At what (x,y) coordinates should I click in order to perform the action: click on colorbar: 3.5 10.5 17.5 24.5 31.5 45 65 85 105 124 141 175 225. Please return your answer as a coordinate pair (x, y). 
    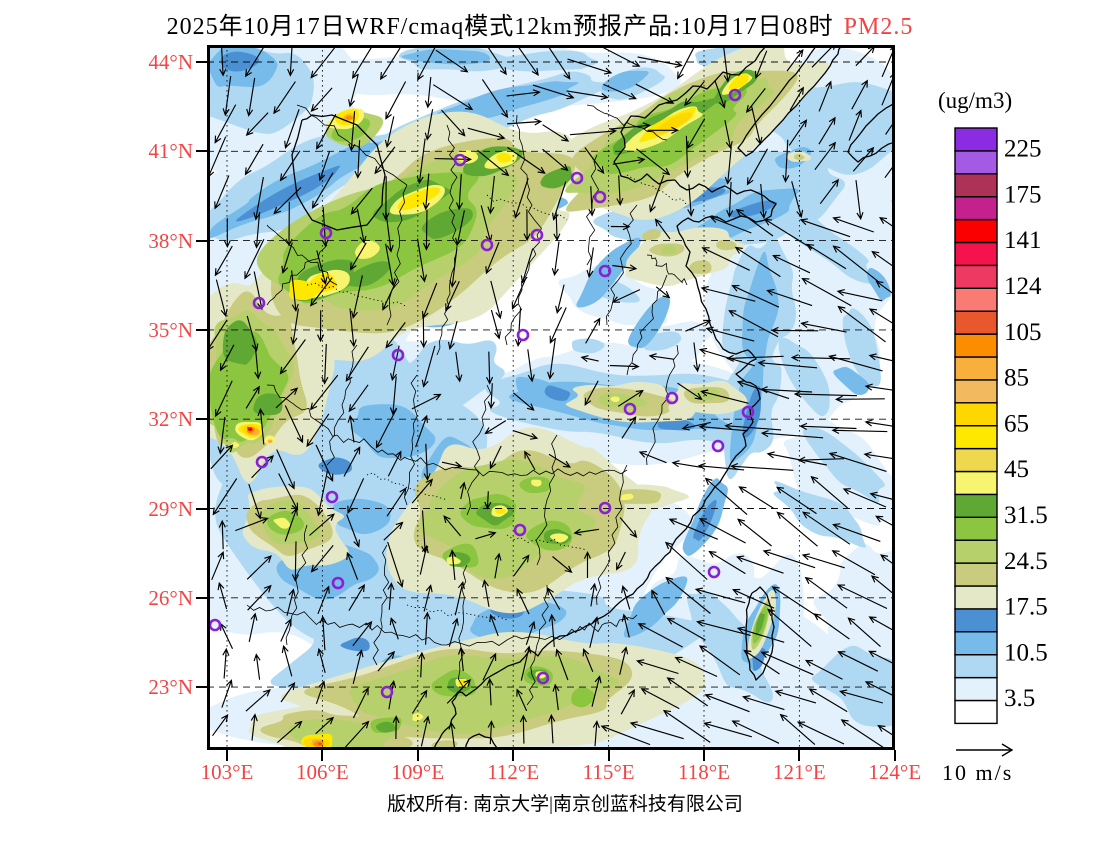
    Looking at the image, I should click on (1001, 426).